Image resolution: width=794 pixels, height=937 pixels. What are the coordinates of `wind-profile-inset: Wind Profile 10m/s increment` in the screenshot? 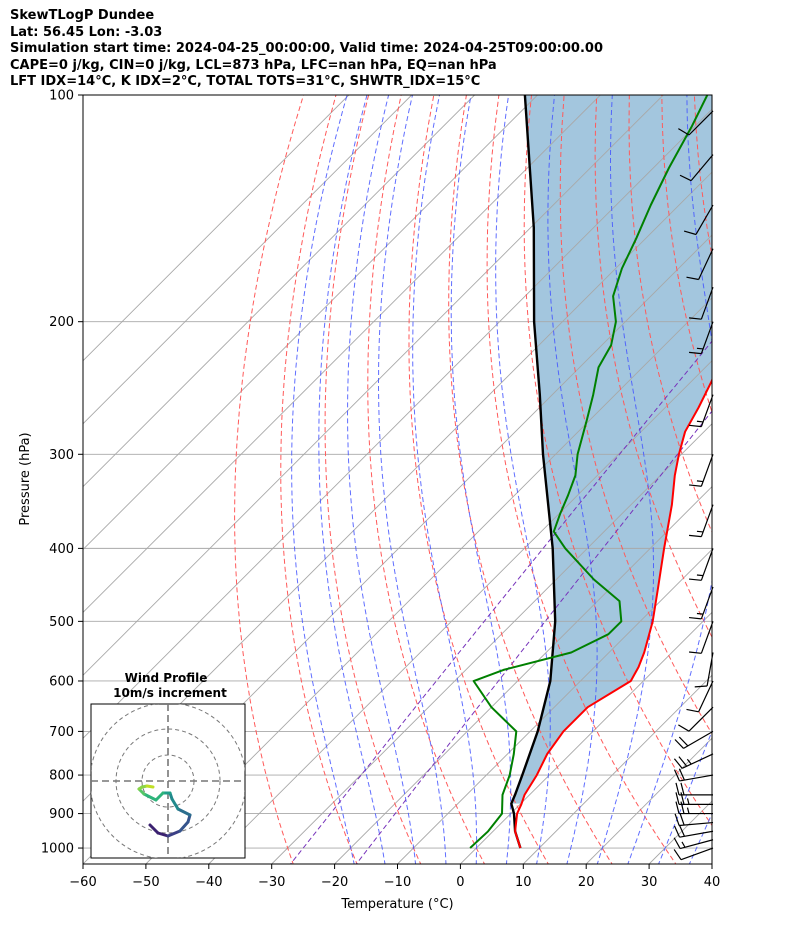 It's located at (168, 765).